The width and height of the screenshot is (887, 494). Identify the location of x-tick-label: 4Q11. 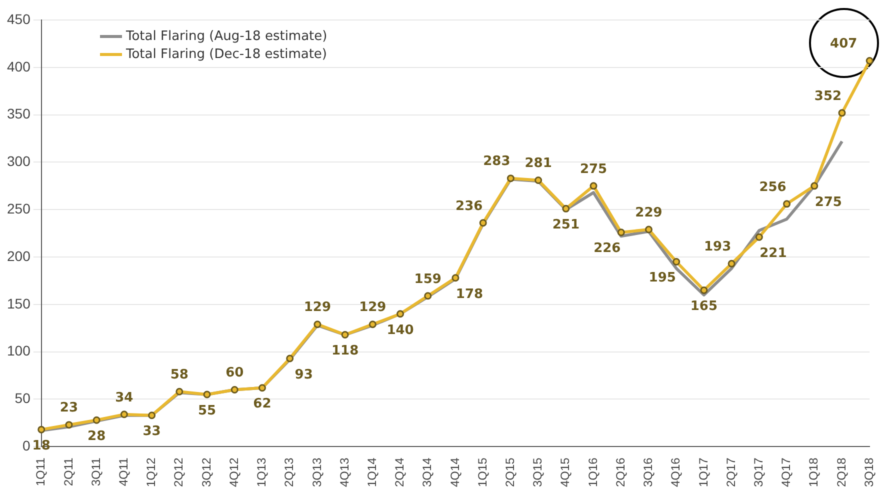
(123, 471).